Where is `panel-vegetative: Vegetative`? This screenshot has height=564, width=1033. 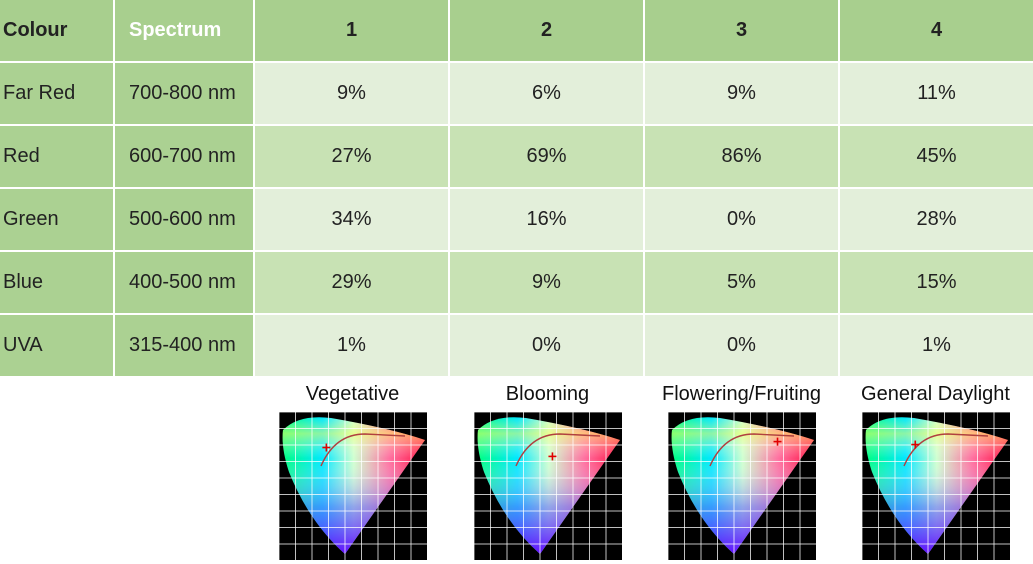 panel-vegetative: Vegetative is located at coordinates (352, 469).